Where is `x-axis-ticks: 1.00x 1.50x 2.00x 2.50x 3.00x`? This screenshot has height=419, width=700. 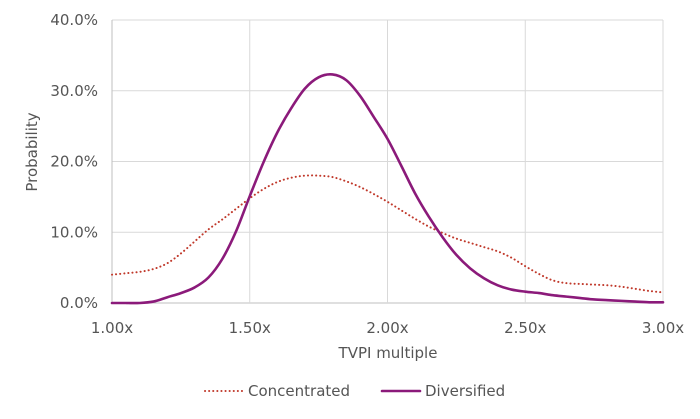
x-axis-ticks: 1.00x 1.50x 2.00x 2.50x 3.00x is located at coordinates (387, 328).